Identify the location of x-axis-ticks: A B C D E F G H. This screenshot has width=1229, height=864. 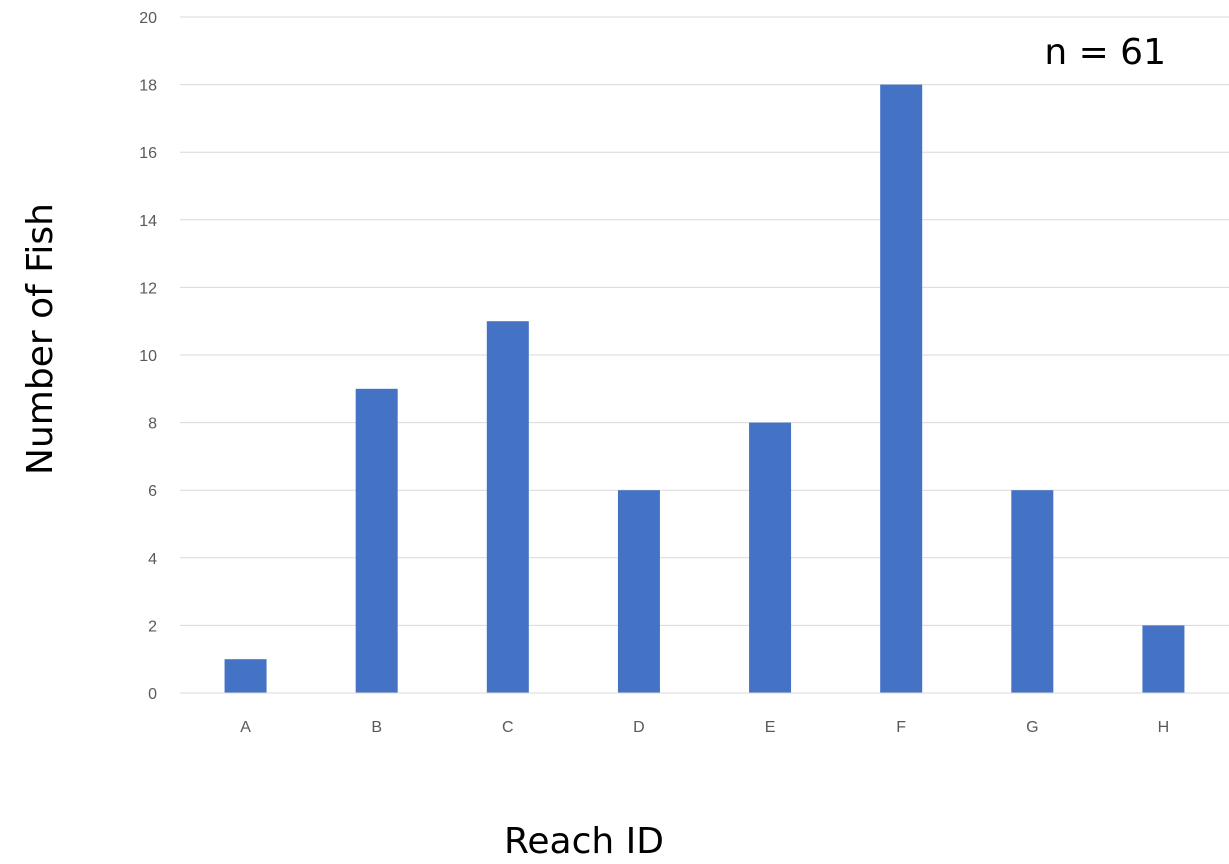
(704, 727).